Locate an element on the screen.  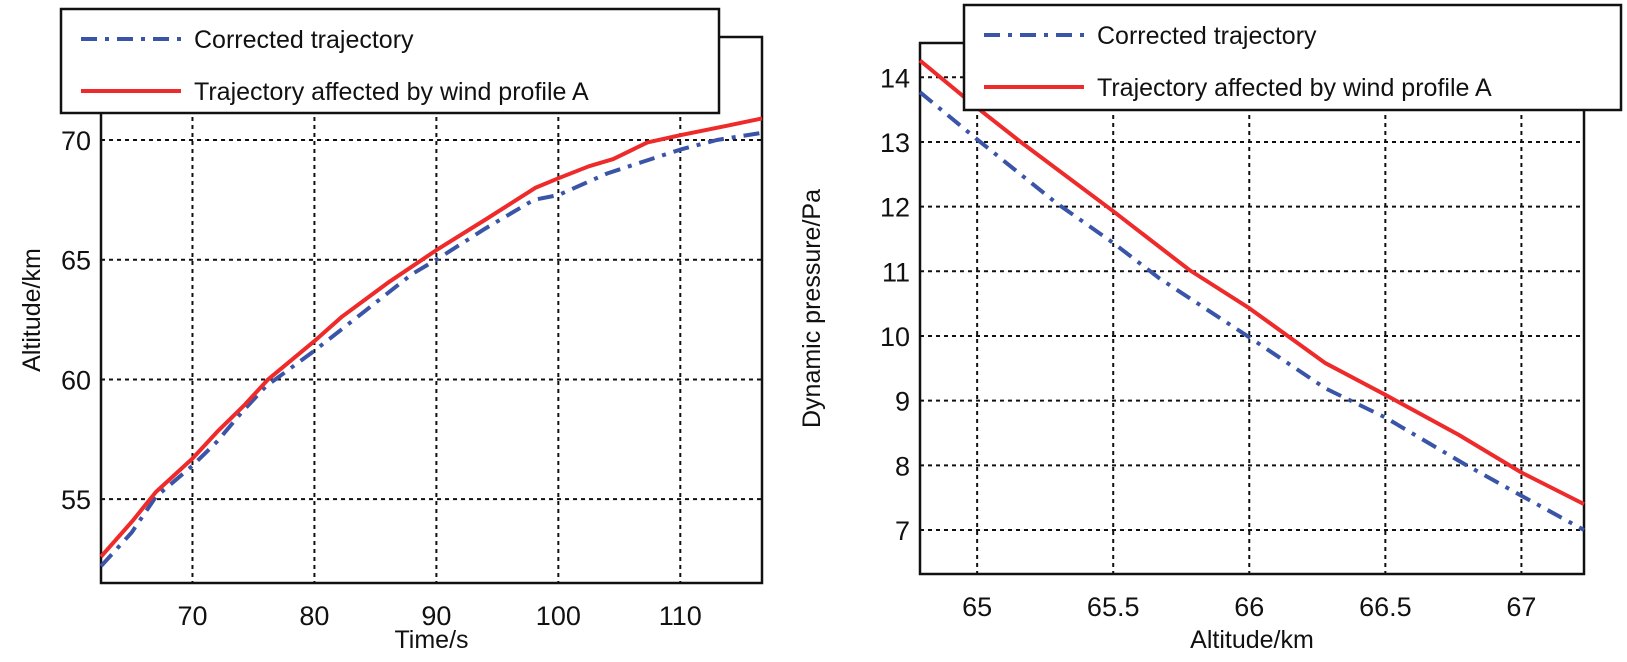
x-tick-label: 100 is located at coordinates (558, 616).